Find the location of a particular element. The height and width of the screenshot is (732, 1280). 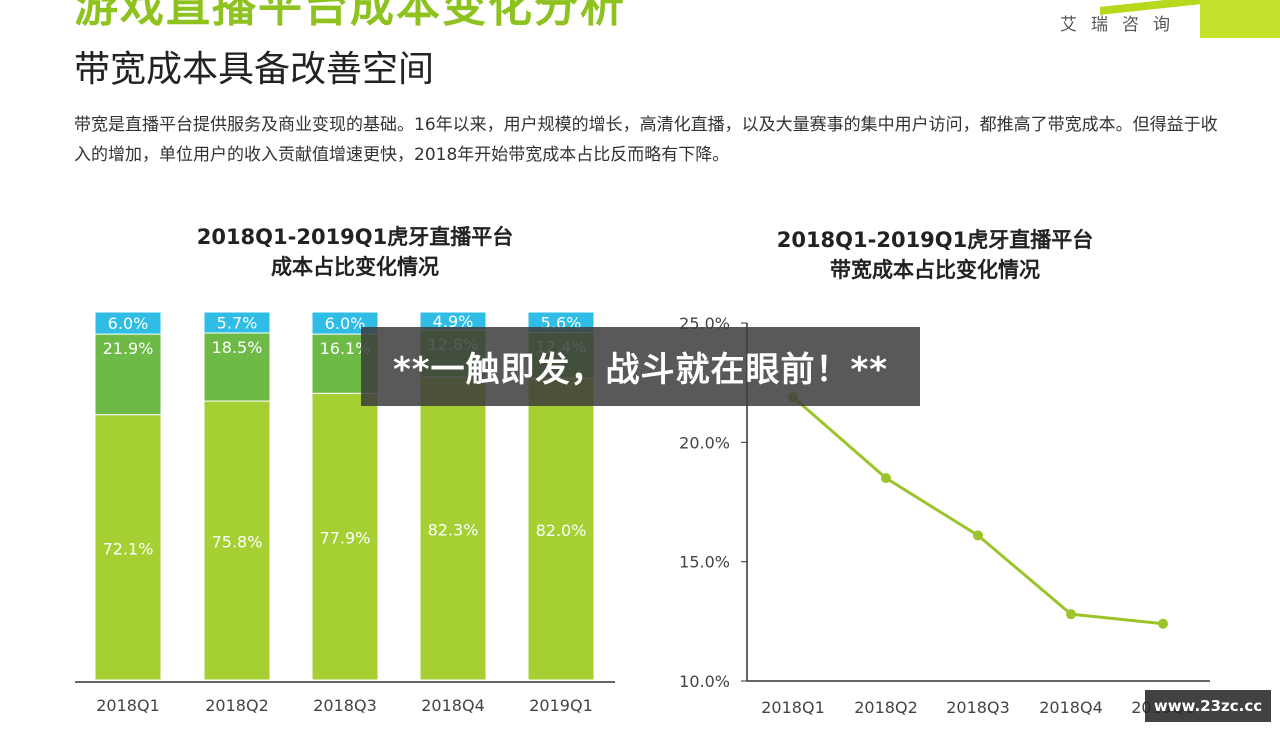

line-series is located at coordinates (978, 510).